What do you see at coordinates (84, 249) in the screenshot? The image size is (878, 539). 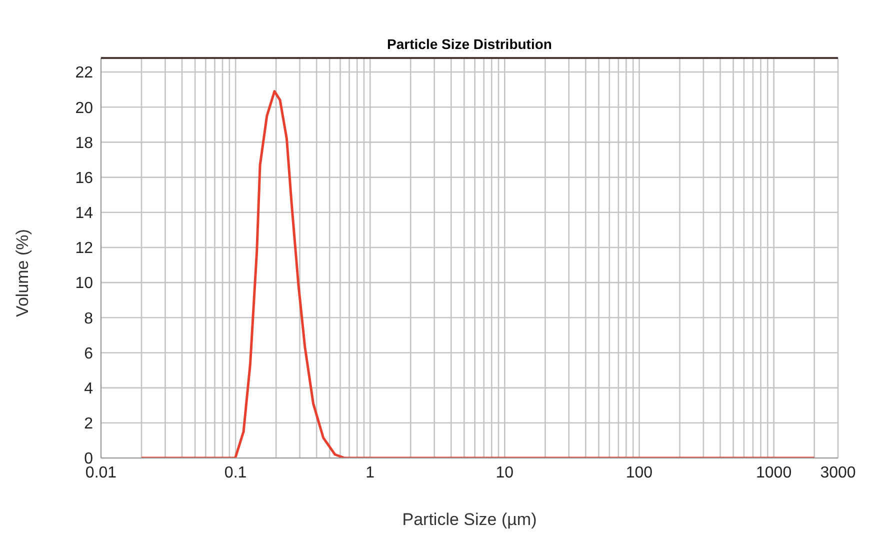 I see `y-tick-label: 12` at bounding box center [84, 249].